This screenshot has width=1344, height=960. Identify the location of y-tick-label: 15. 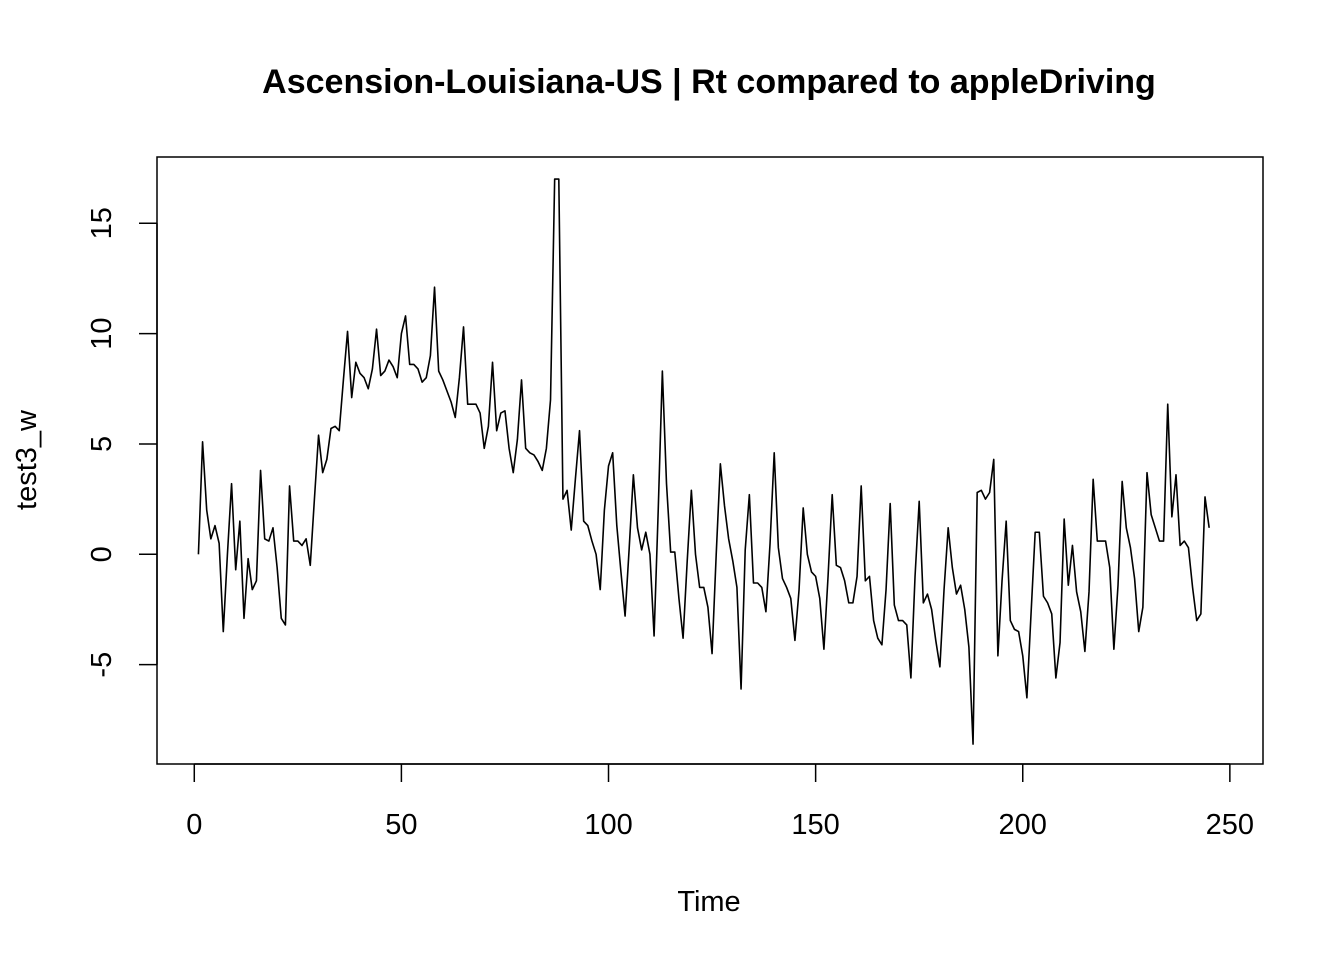
(102, 223).